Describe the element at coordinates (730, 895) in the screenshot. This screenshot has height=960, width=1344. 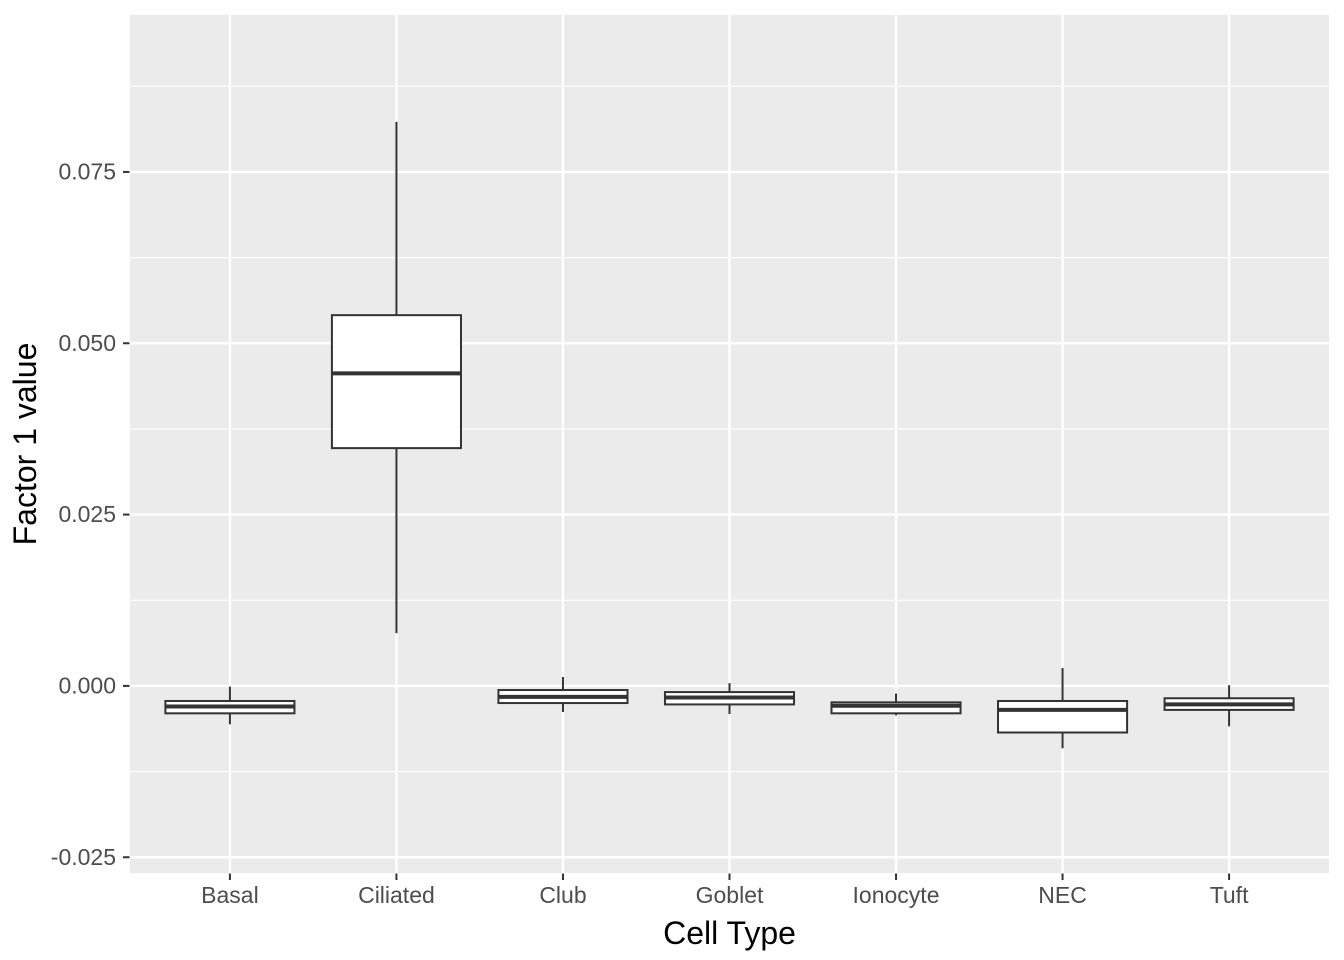
I see `x-tick-label: Goblet` at that location.